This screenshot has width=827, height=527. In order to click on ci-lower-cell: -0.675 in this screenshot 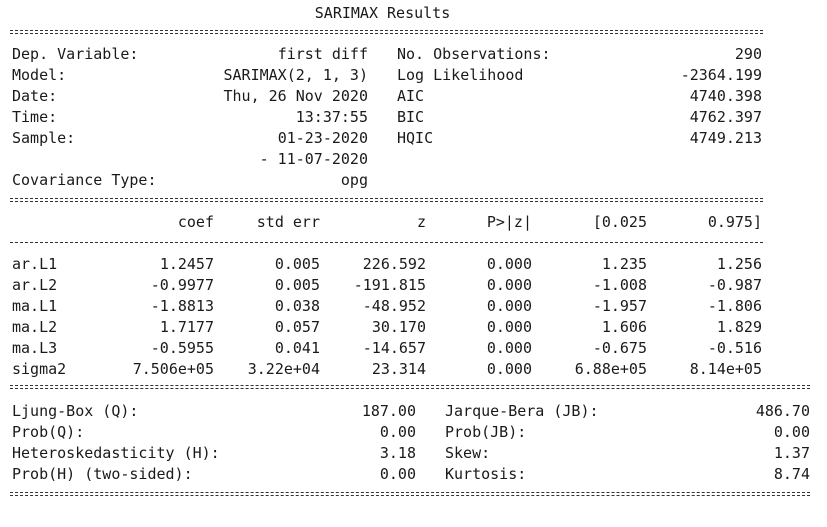, I will do `click(619, 348)`.